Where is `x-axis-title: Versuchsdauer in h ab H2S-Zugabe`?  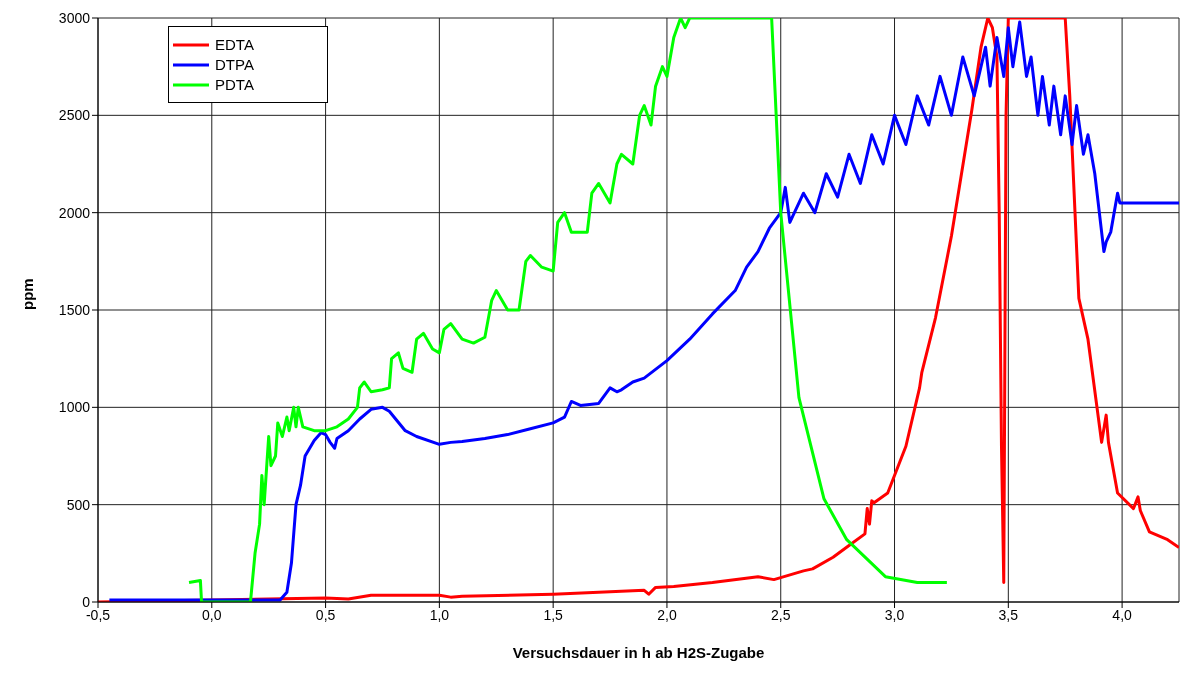 x-axis-title: Versuchsdauer in h ab H2S-Zugabe is located at coordinates (638, 652).